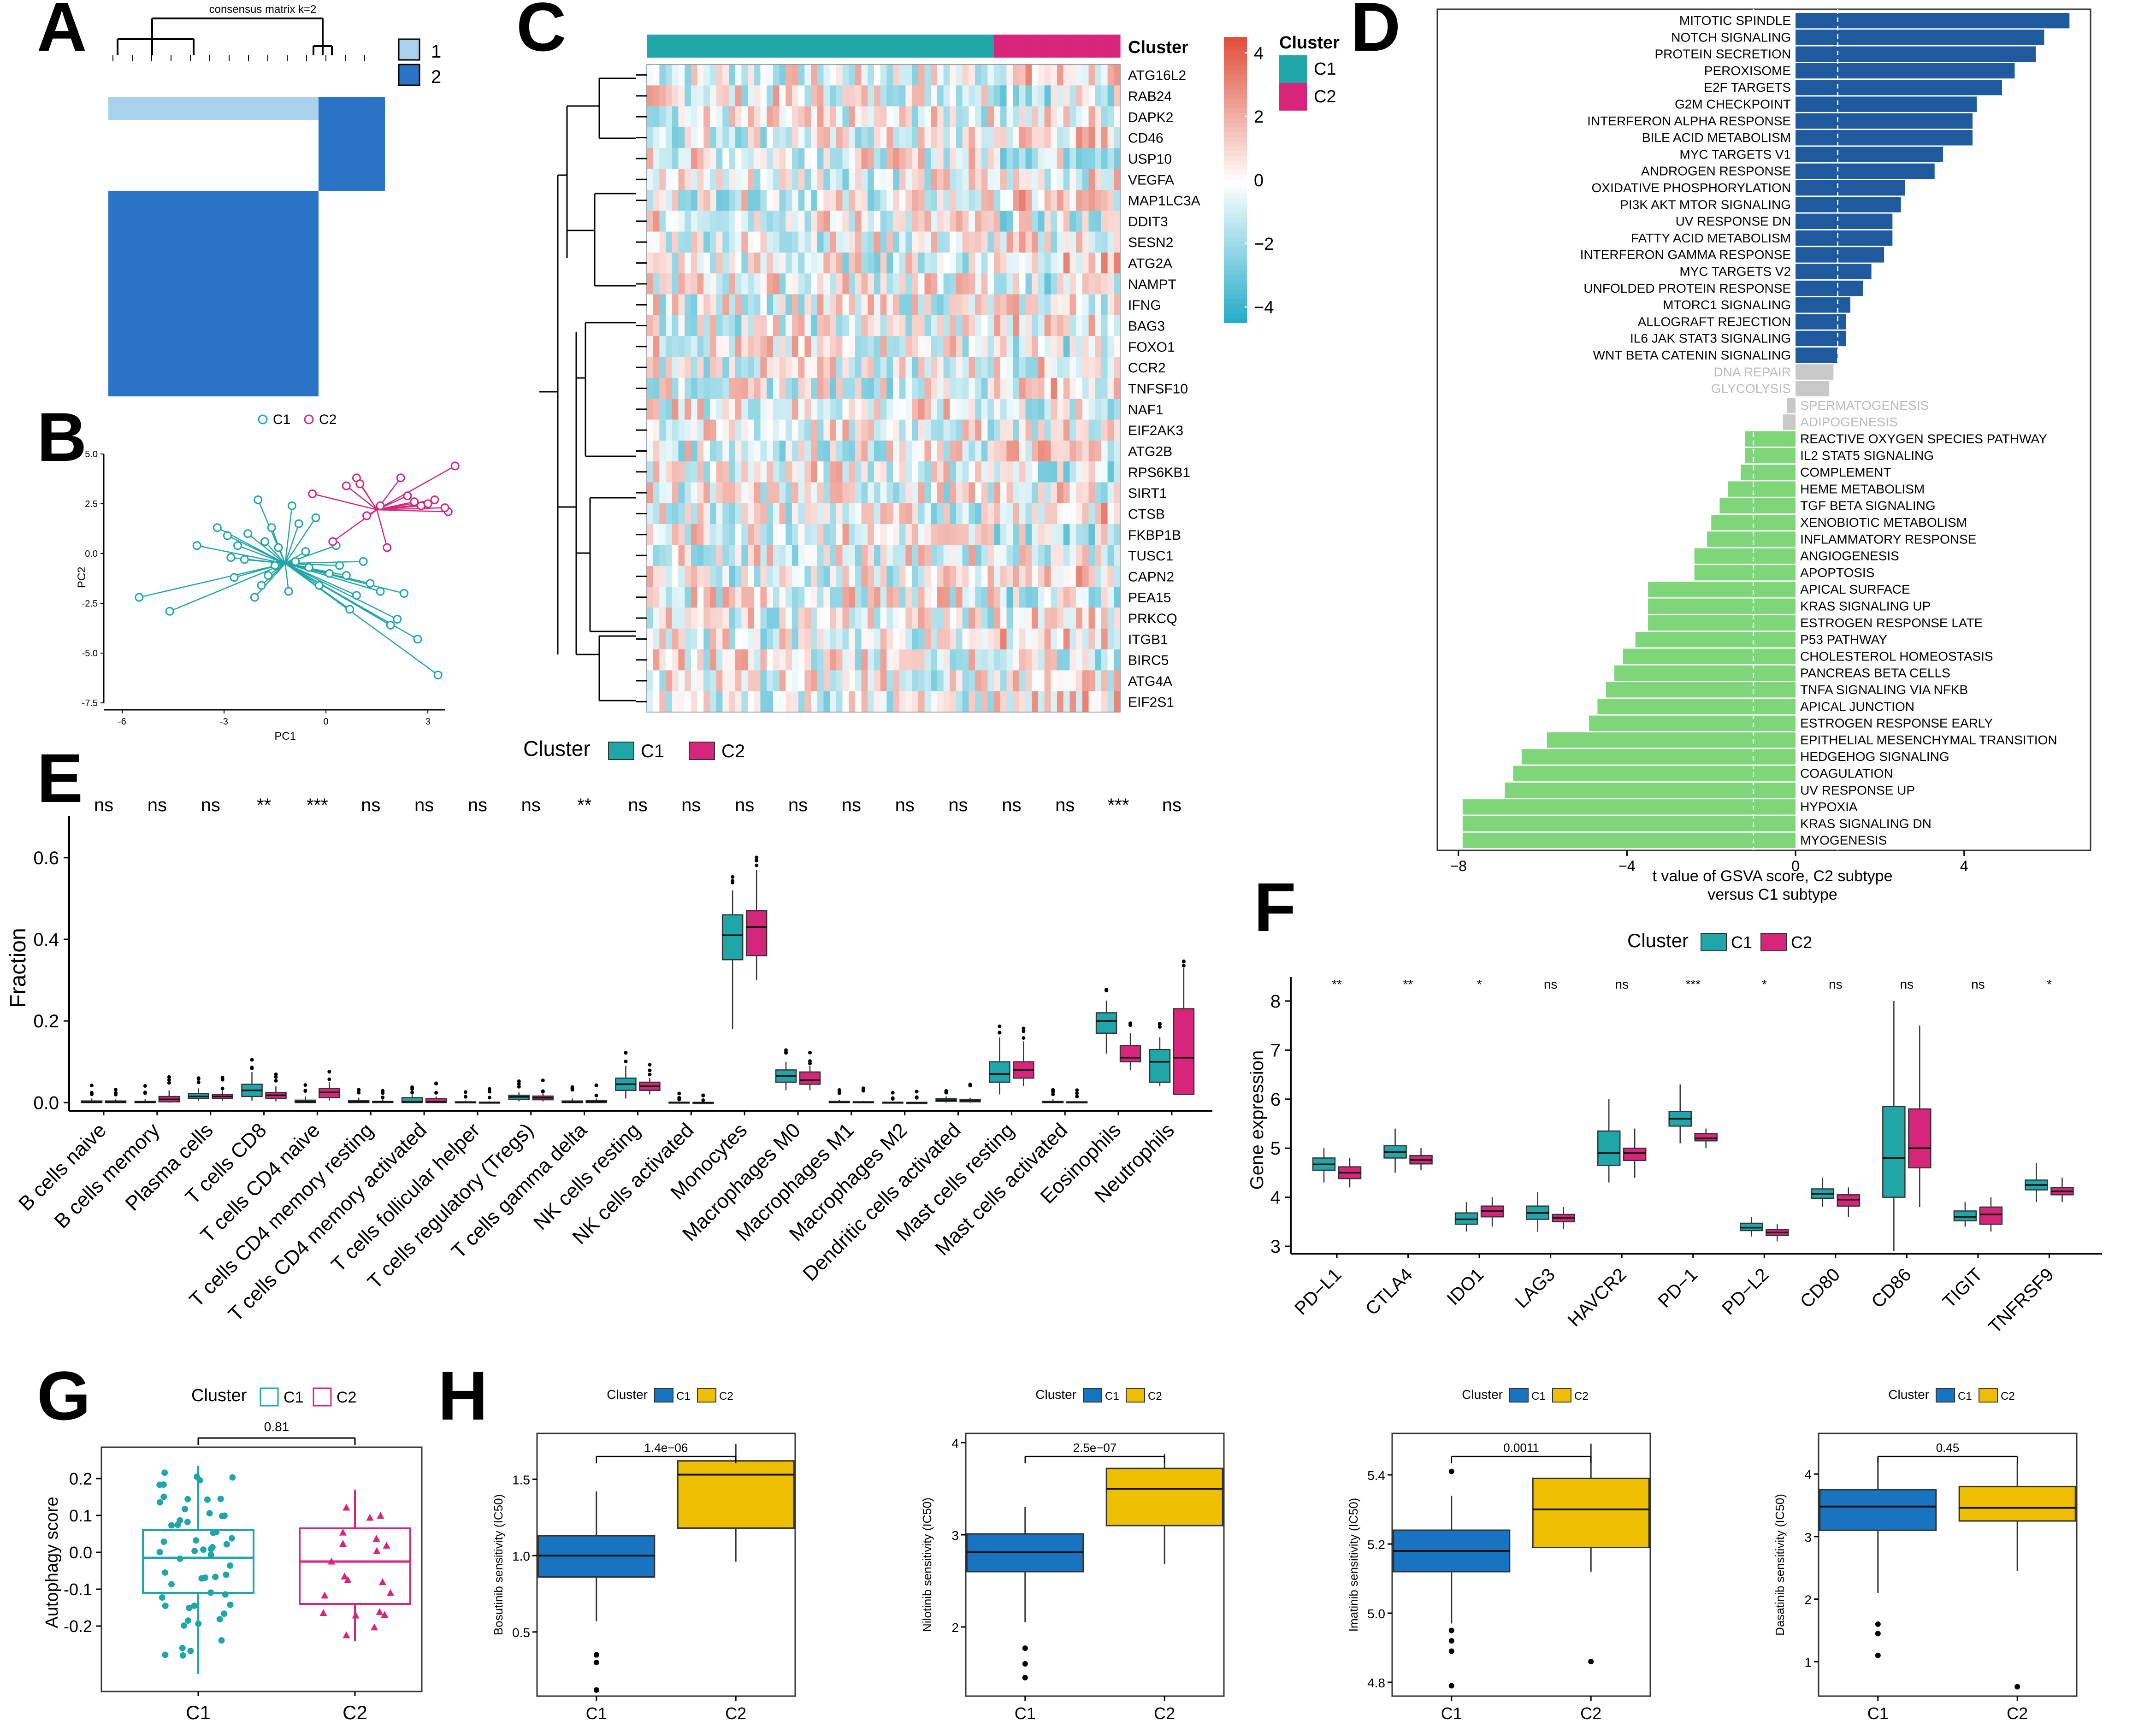 Image resolution: width=2156 pixels, height=1721 pixels. I want to click on data-point-c1, so click(213, 1532).